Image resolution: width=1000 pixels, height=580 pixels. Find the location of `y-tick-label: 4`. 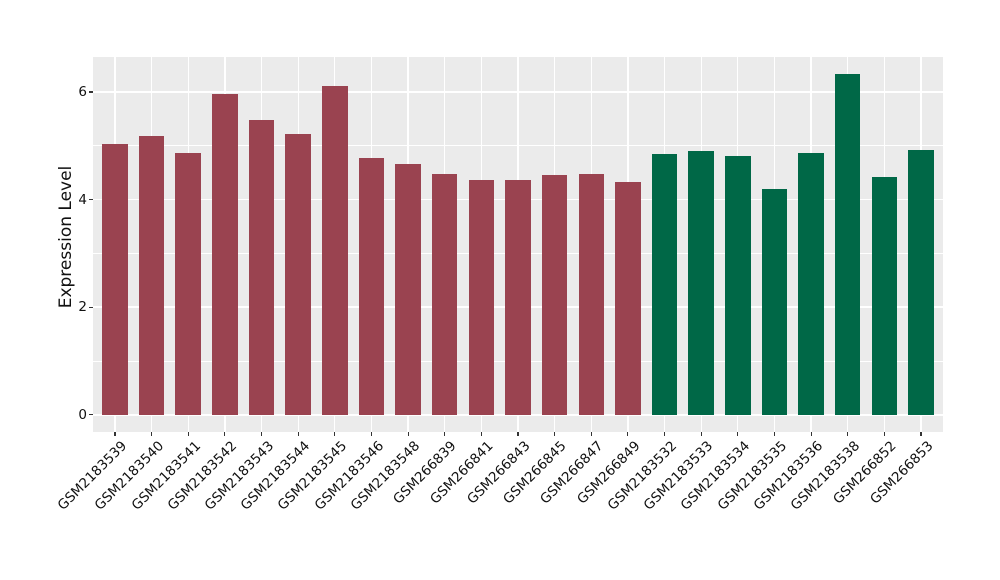

y-tick-label: 4 is located at coordinates (82, 199).